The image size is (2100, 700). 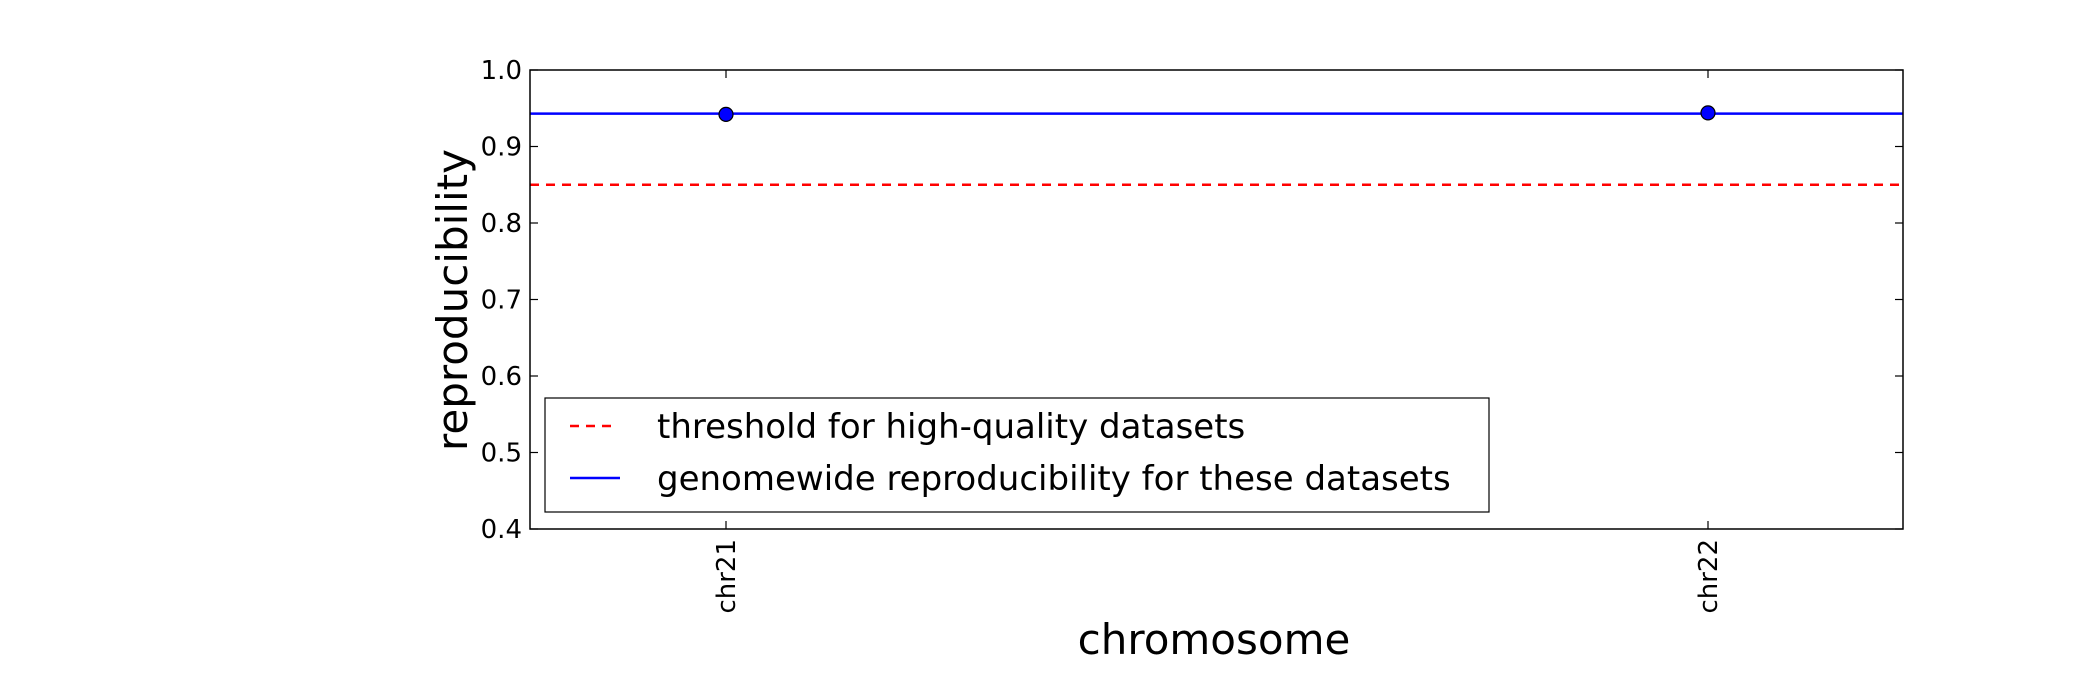 I want to click on x-tick-label-chr21: chr21, so click(x=727, y=576).